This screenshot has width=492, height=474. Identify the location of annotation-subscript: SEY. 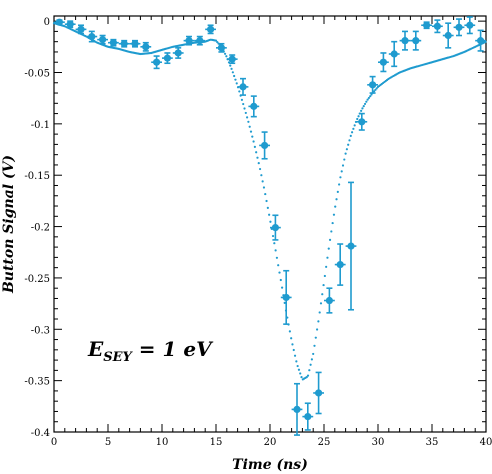
(118, 357).